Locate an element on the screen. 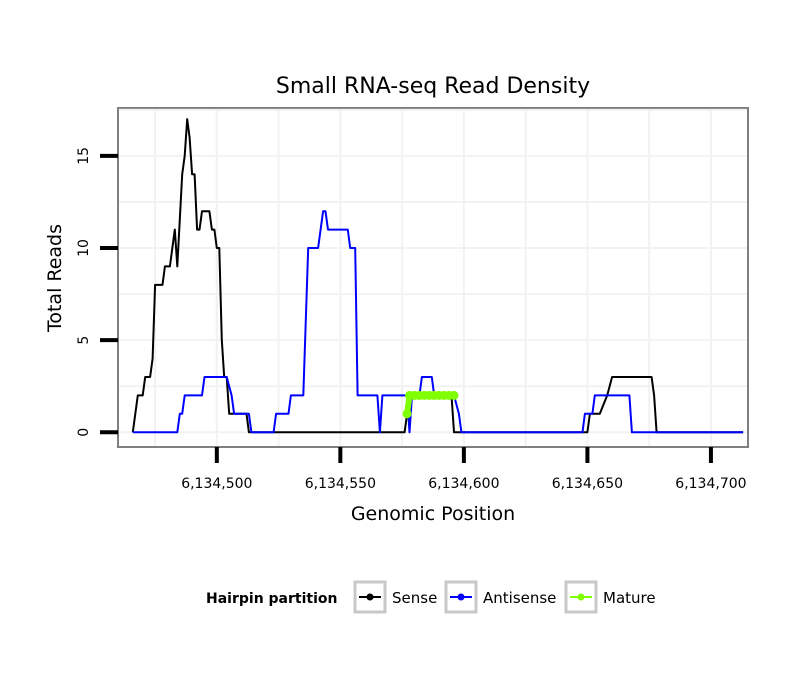 This screenshot has width=810, height=690. y-axis-title: Total Reads is located at coordinates (55, 278).